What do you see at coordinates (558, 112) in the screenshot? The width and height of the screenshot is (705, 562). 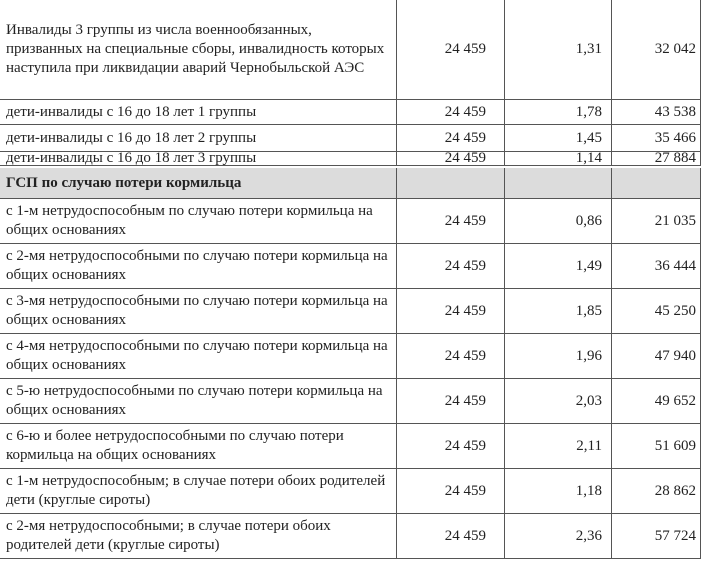 I see `value-cell: 1,78` at bounding box center [558, 112].